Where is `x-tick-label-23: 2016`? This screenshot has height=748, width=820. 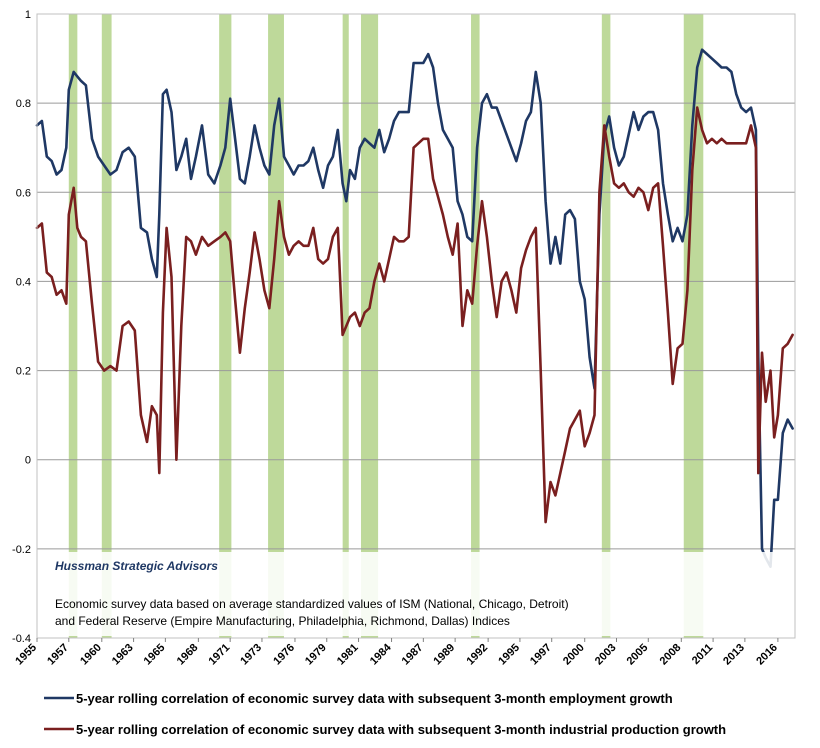 x-tick-label-23: 2016 is located at coordinates (767, 655).